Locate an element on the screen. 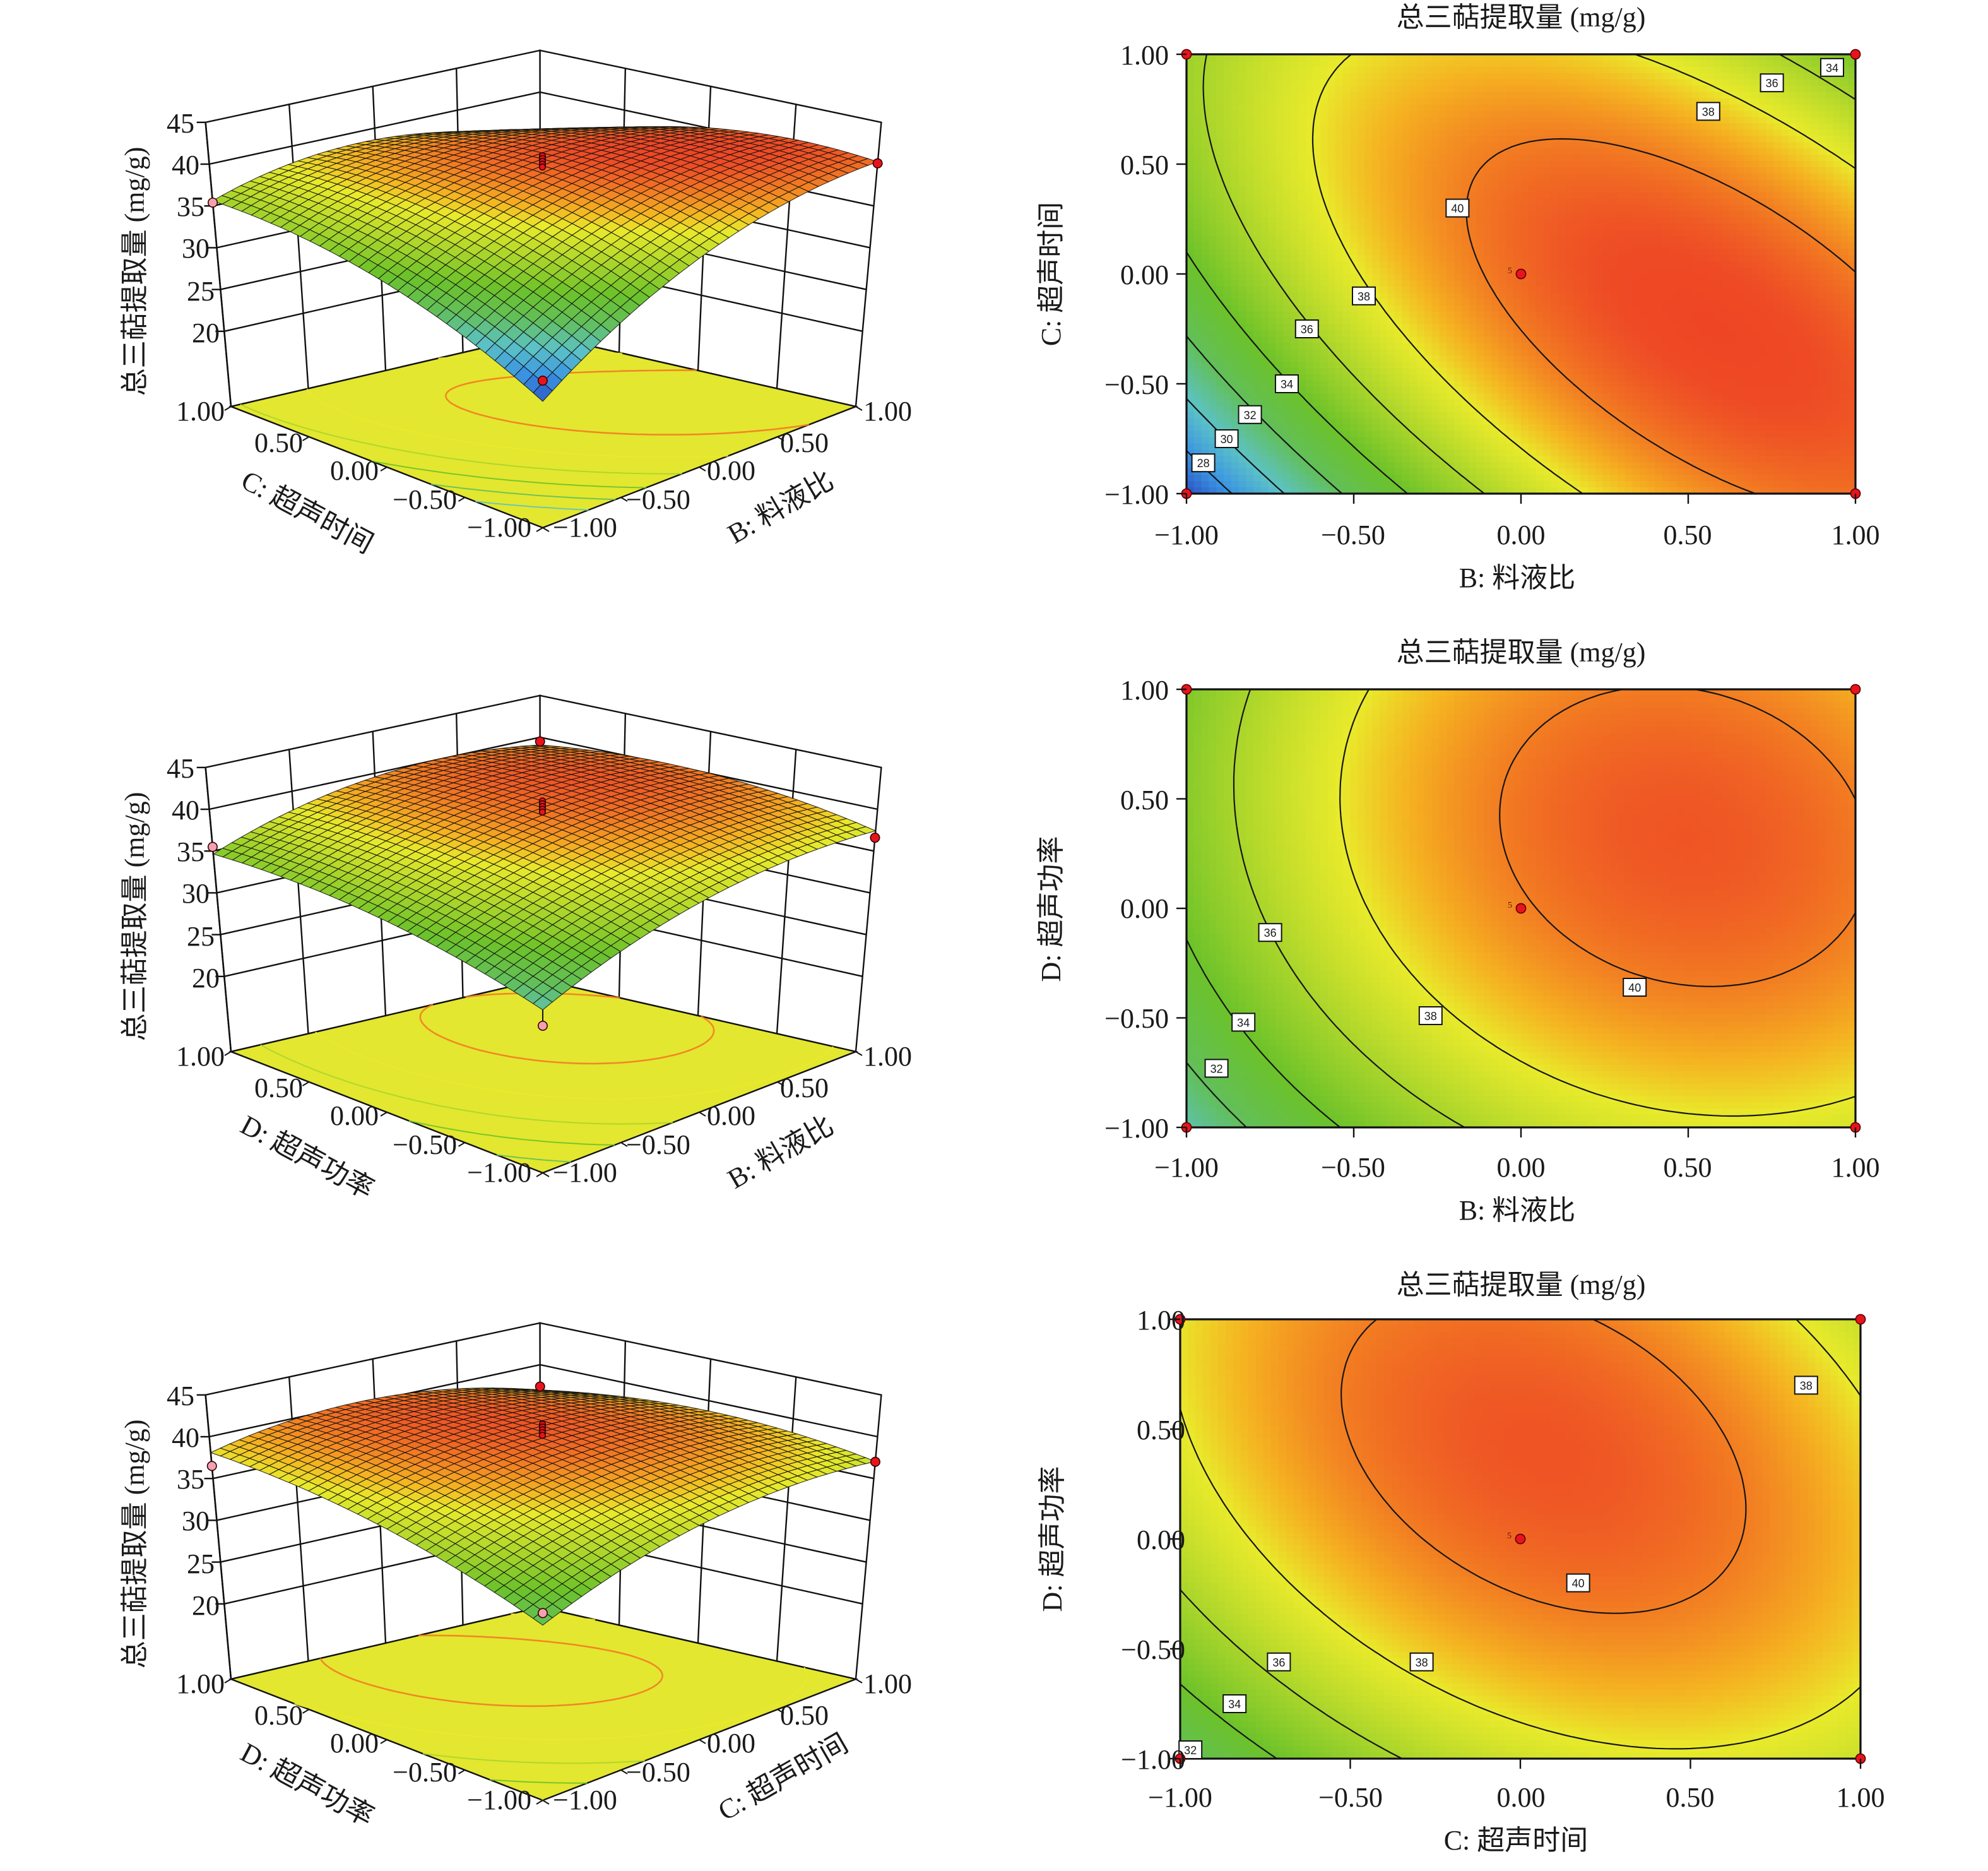 This screenshot has height=1871, width=1988. left-axis-tick-mark is located at coordinates (228, 408).